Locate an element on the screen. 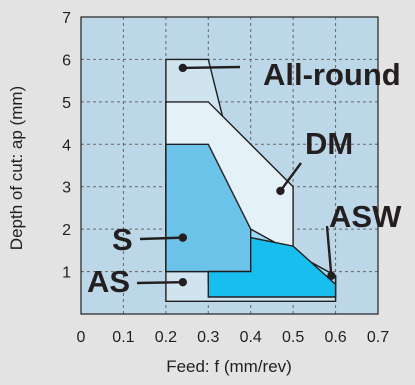 This screenshot has height=385, width=415. region-label-as: AS is located at coordinates (108, 281).